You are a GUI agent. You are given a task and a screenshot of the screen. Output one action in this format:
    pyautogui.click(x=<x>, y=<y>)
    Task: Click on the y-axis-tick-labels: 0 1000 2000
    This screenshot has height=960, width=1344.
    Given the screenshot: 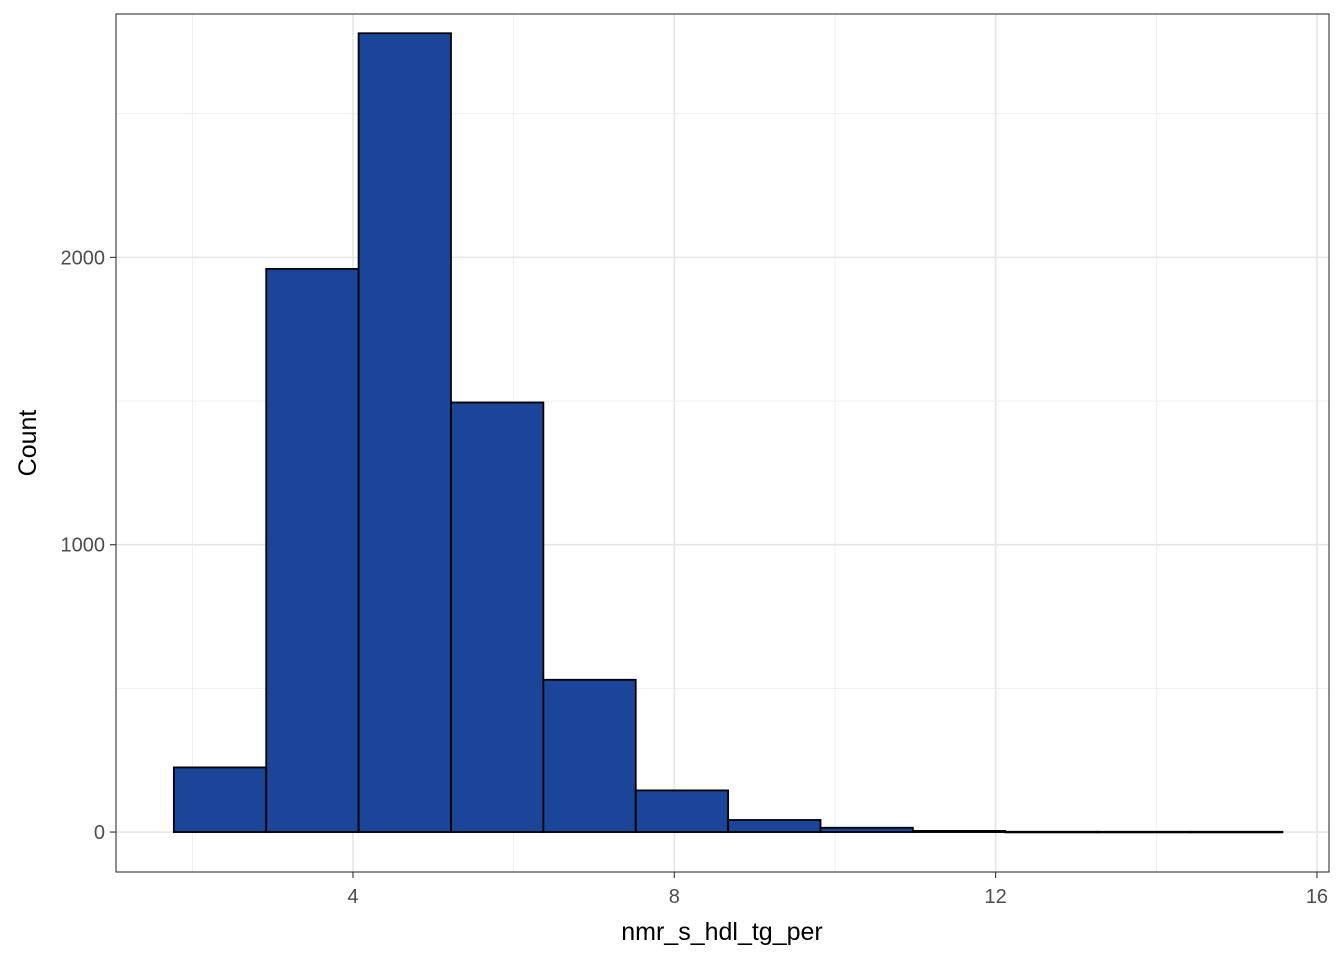 What is the action you would take?
    pyautogui.click(x=83, y=545)
    